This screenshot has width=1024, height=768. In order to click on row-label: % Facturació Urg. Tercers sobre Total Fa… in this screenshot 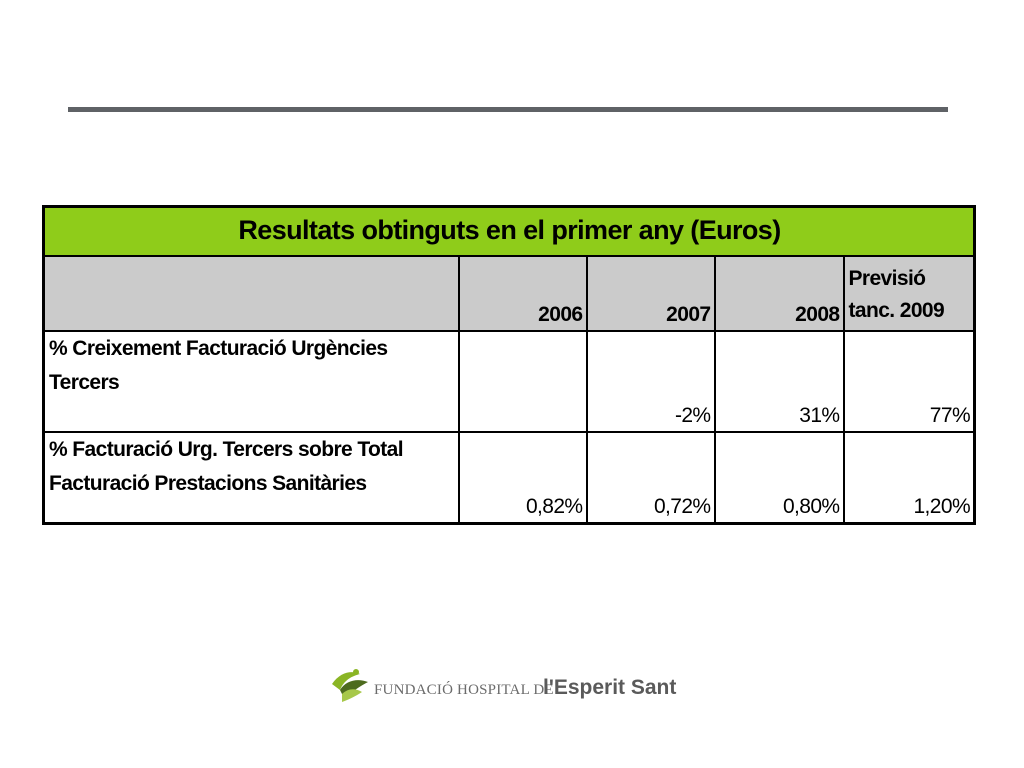, I will do `click(251, 478)`.